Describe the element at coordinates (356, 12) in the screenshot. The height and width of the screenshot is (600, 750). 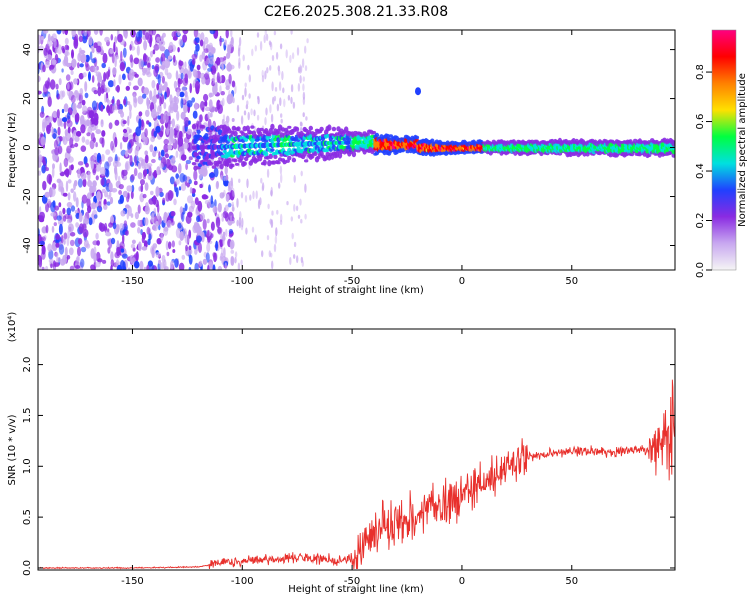
I see `figure-title: C2E6.2025.308.21.33.R08` at that location.